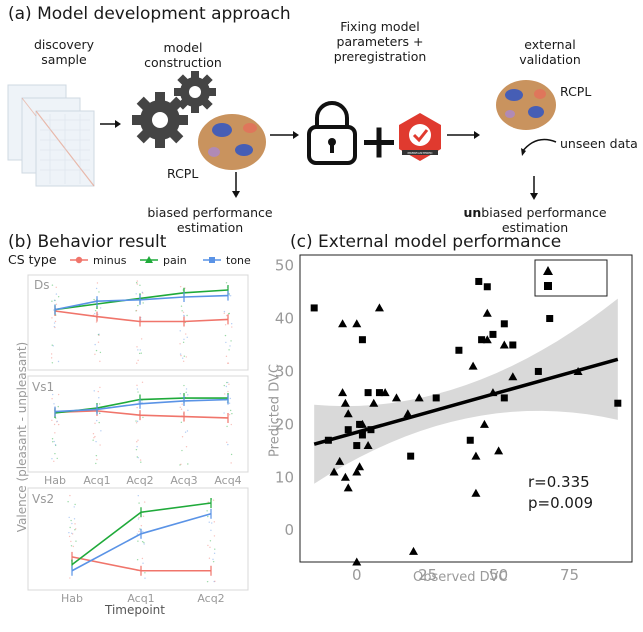 The width and height of the screenshot is (643, 632). I want to click on subplot-vs2-title: Vs2, so click(43, 499).